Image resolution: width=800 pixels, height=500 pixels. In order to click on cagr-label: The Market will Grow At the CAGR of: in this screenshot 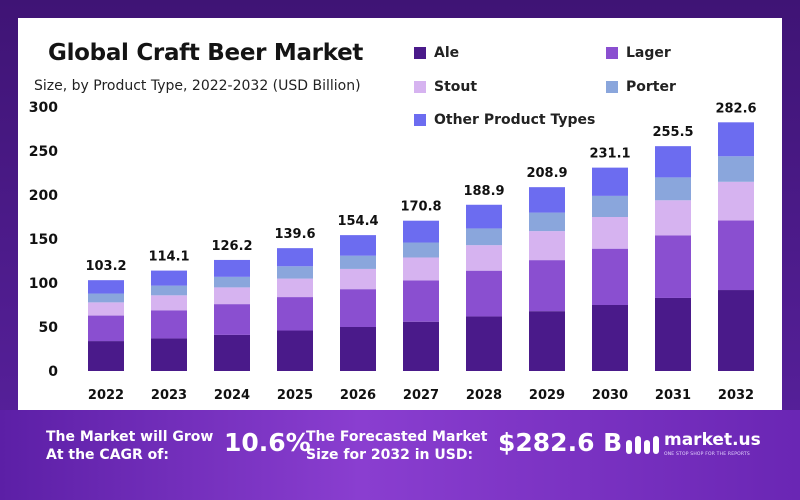, I will do `click(129, 446)`.